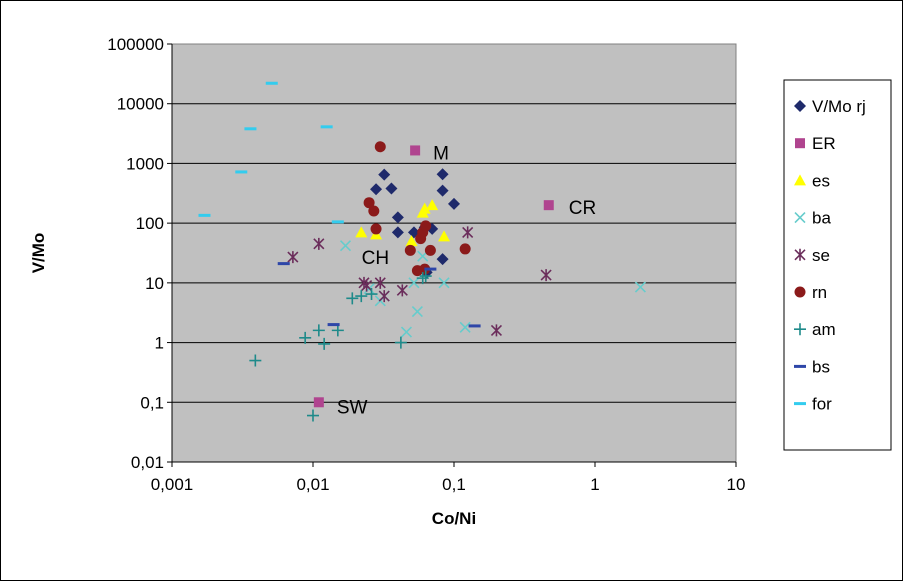 The height and width of the screenshot is (581, 903). Describe the element at coordinates (812, 255) in the screenshot. I see `legend-item: se` at that location.